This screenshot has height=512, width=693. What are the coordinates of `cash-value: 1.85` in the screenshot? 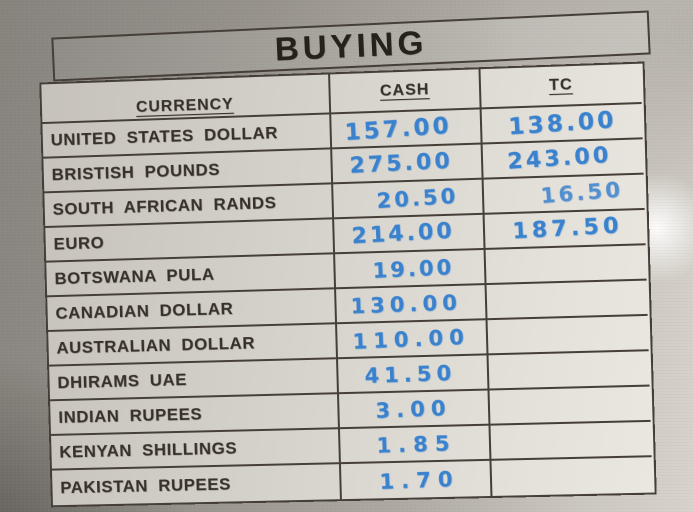 It's located at (417, 444).